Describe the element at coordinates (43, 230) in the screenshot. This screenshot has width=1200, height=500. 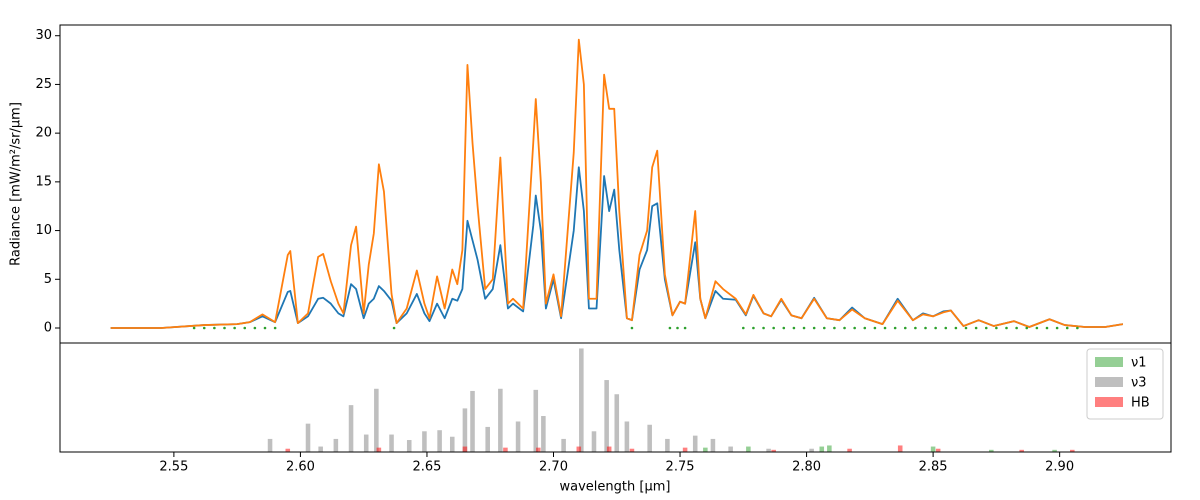
I see `y-tick-label: 10` at that location.